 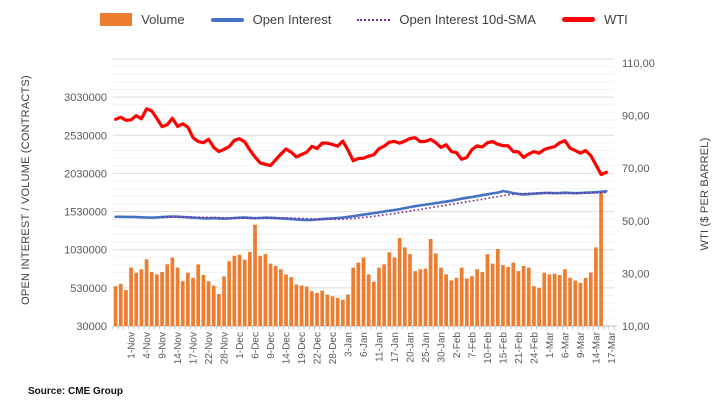 I want to click on svg-text: 17-Mar, so click(x=612, y=347).